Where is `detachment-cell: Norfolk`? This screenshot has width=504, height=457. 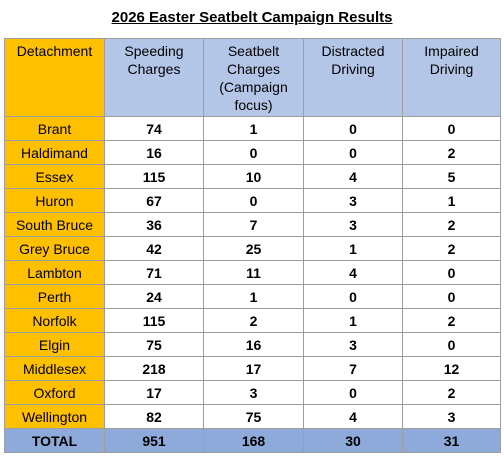
detachment-cell: Norfolk is located at coordinates (54, 320).